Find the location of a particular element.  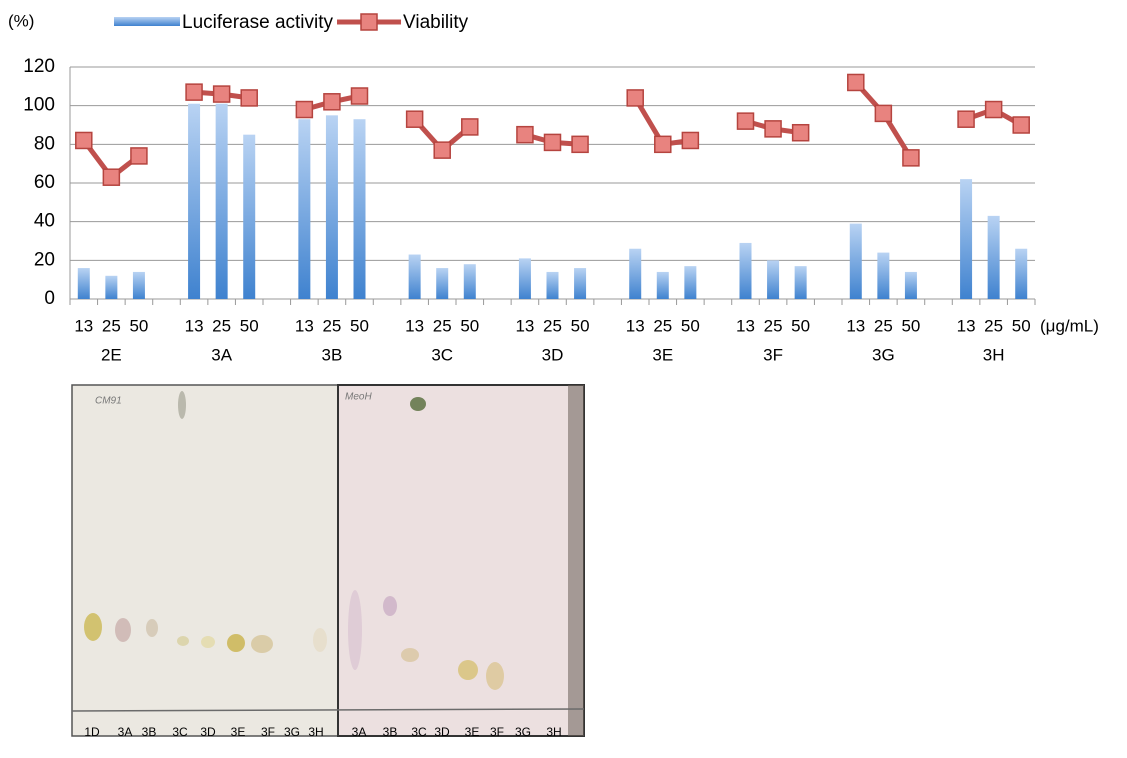

lane-label: 3E is located at coordinates (472, 732).